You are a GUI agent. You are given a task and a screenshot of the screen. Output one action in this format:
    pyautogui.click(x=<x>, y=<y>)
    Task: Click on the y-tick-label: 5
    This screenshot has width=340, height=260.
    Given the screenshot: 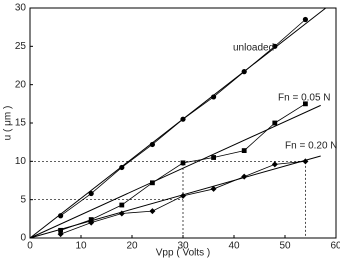 What is the action you would take?
    pyautogui.click(x=23, y=199)
    